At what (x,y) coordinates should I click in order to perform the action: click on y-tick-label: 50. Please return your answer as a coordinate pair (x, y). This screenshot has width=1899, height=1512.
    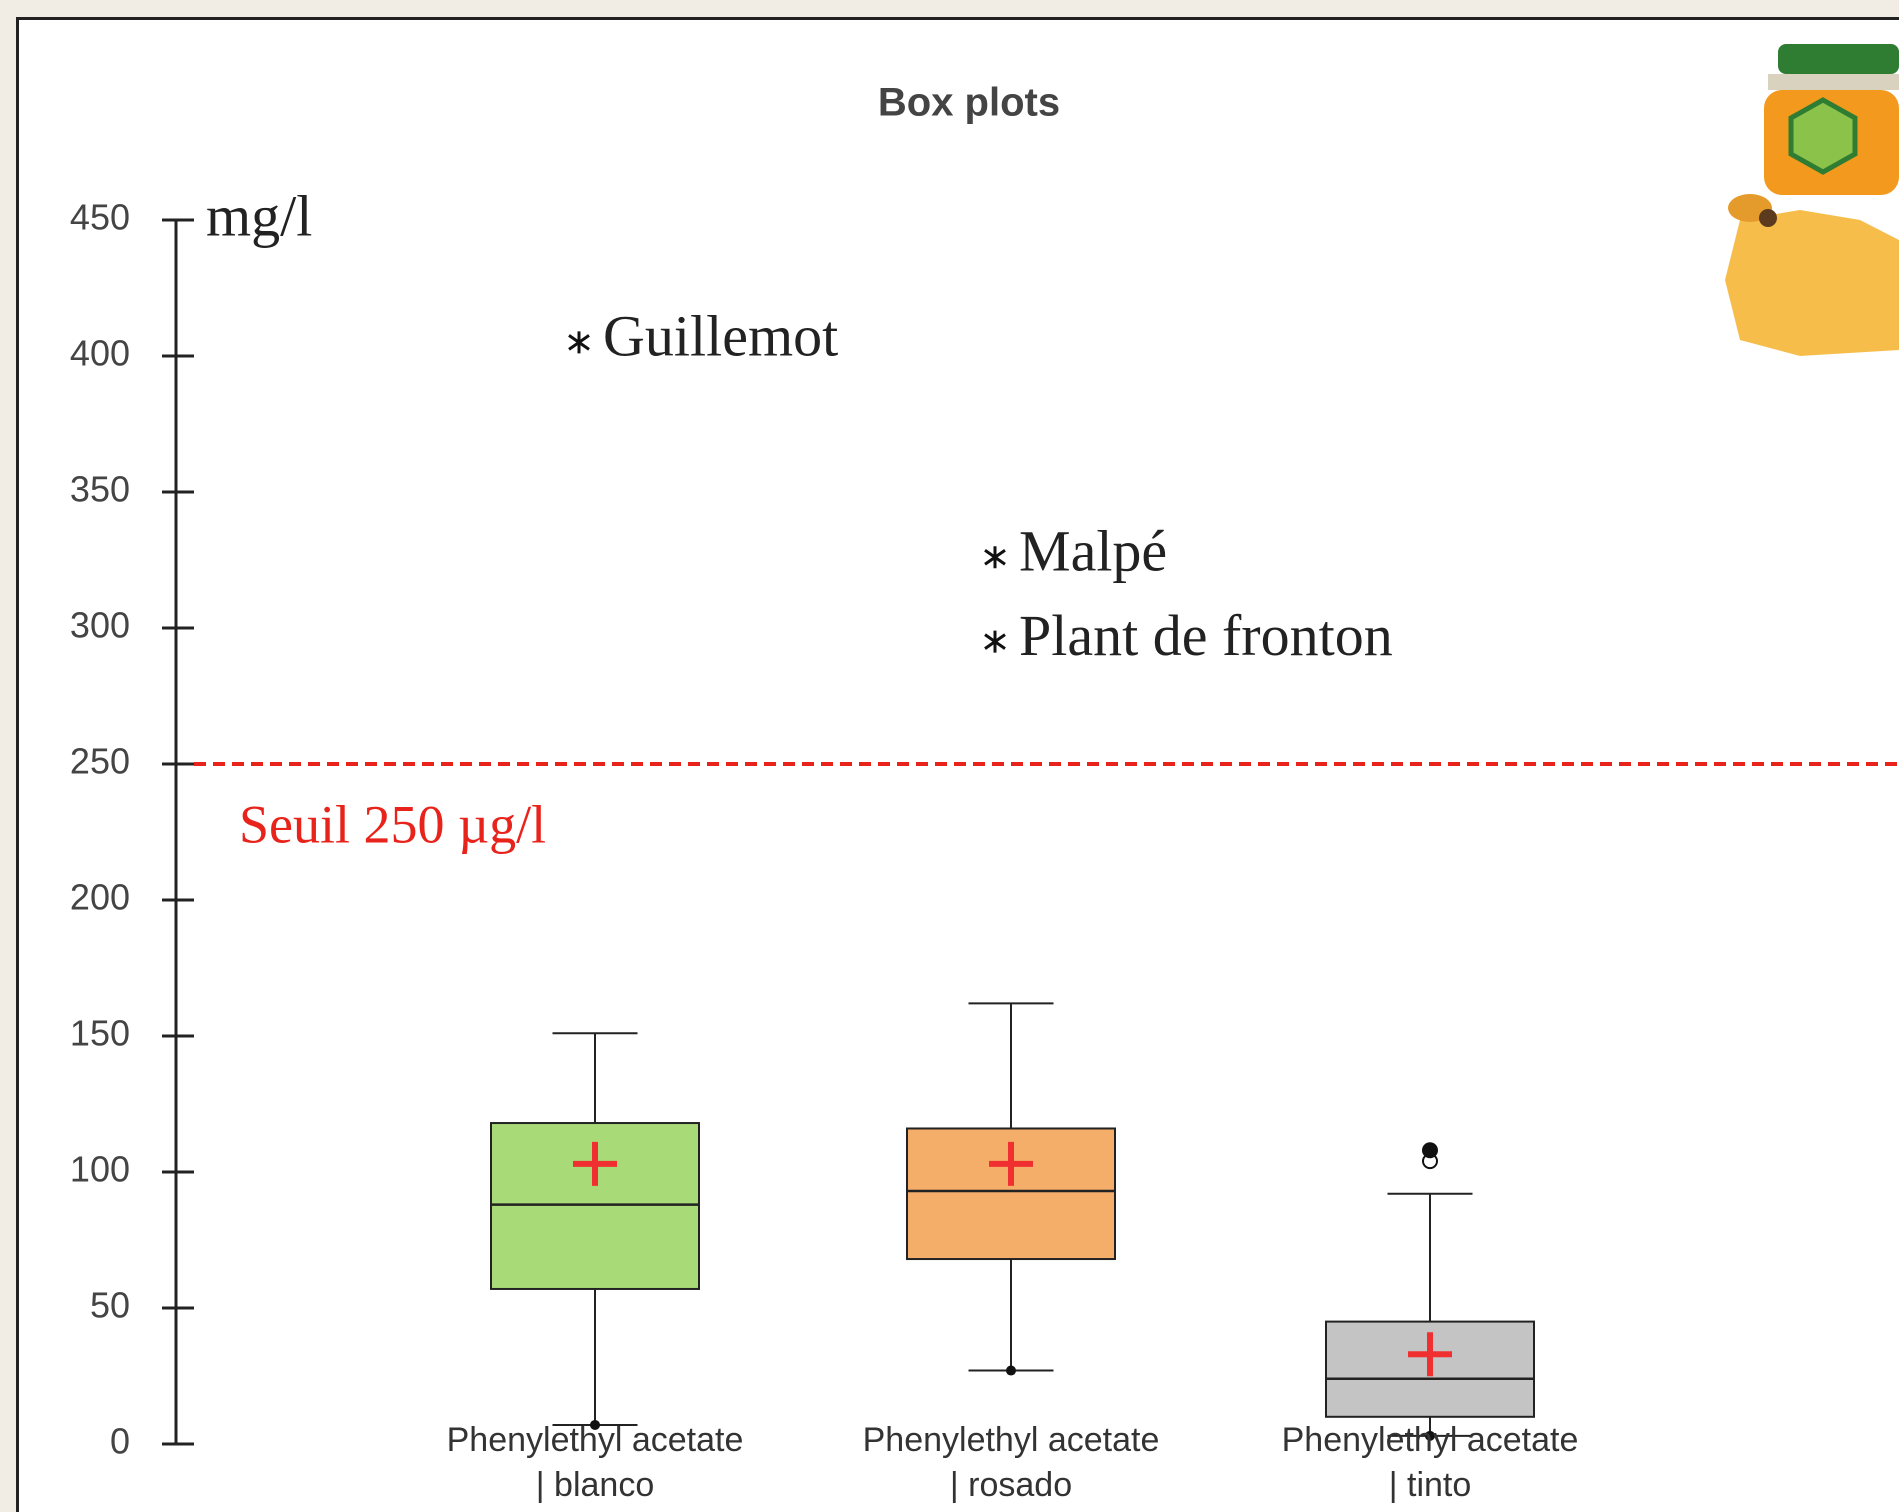
    Looking at the image, I should click on (110, 1305).